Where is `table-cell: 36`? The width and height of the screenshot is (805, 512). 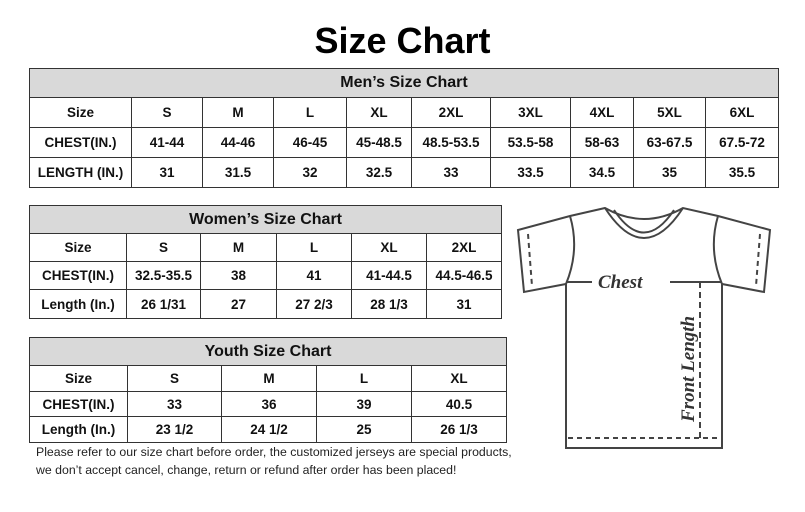 table-cell: 36 is located at coordinates (269, 404).